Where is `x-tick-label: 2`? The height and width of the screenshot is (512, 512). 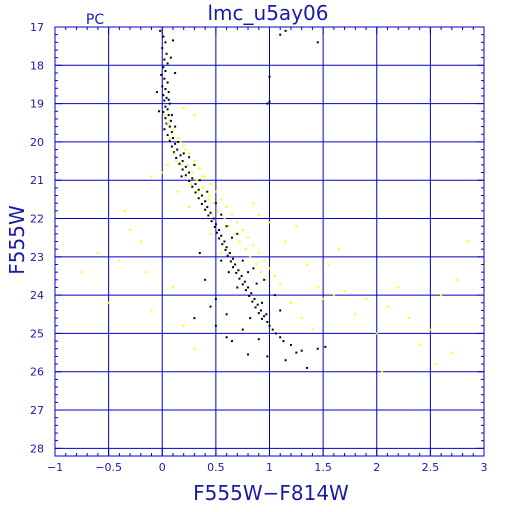 x-tick-label: 2 is located at coordinates (376, 467).